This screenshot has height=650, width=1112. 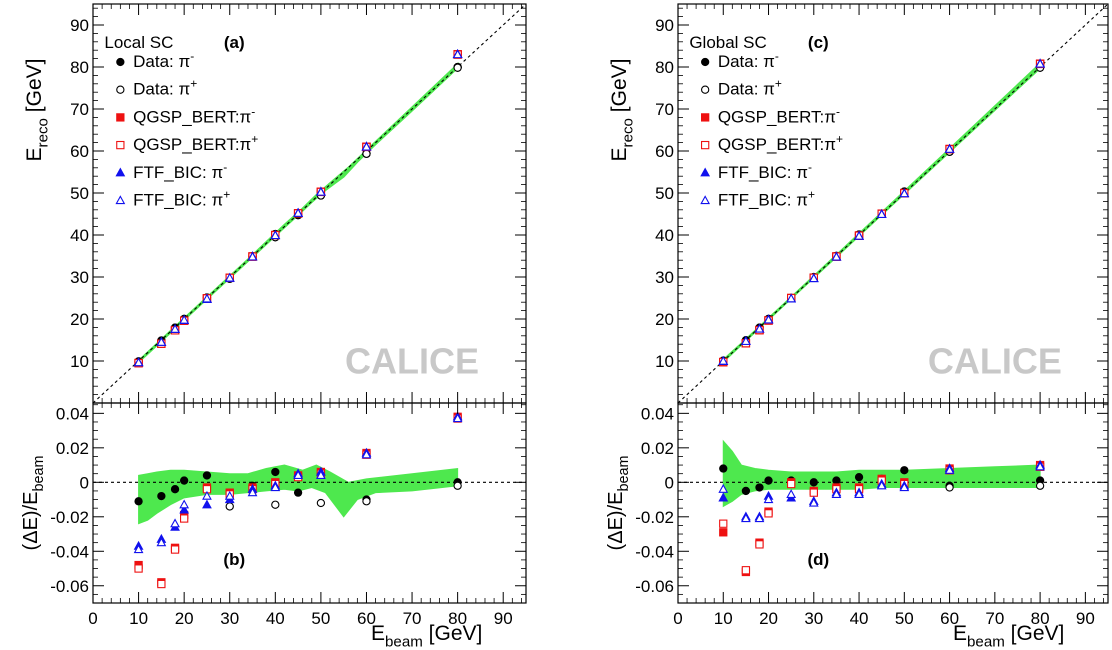 I want to click on legend-marker-triangle-filled, so click(x=705, y=172).